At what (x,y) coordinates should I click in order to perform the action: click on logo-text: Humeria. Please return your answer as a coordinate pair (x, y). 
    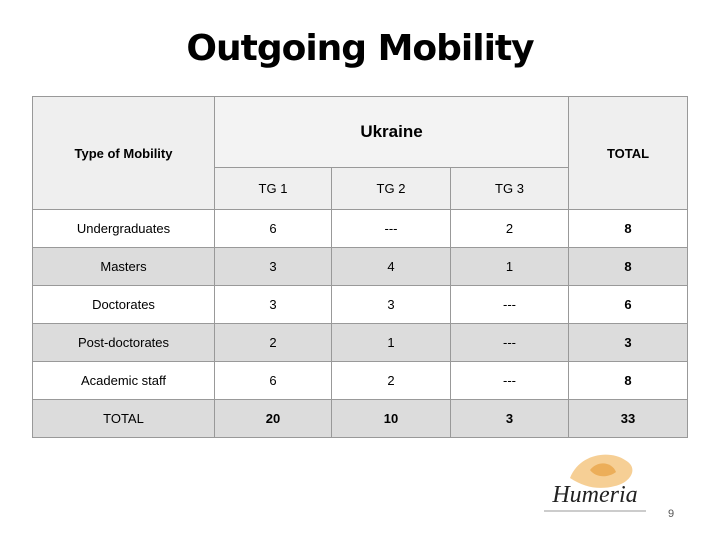
    Looking at the image, I should click on (594, 495).